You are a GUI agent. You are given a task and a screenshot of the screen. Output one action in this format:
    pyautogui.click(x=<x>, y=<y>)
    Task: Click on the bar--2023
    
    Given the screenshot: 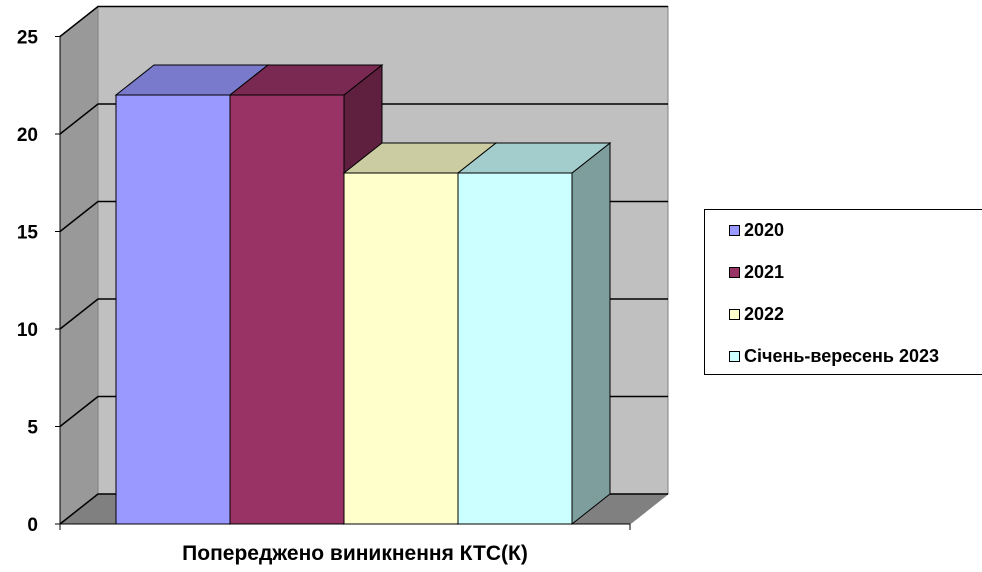 What is the action you would take?
    pyautogui.click(x=515, y=348)
    